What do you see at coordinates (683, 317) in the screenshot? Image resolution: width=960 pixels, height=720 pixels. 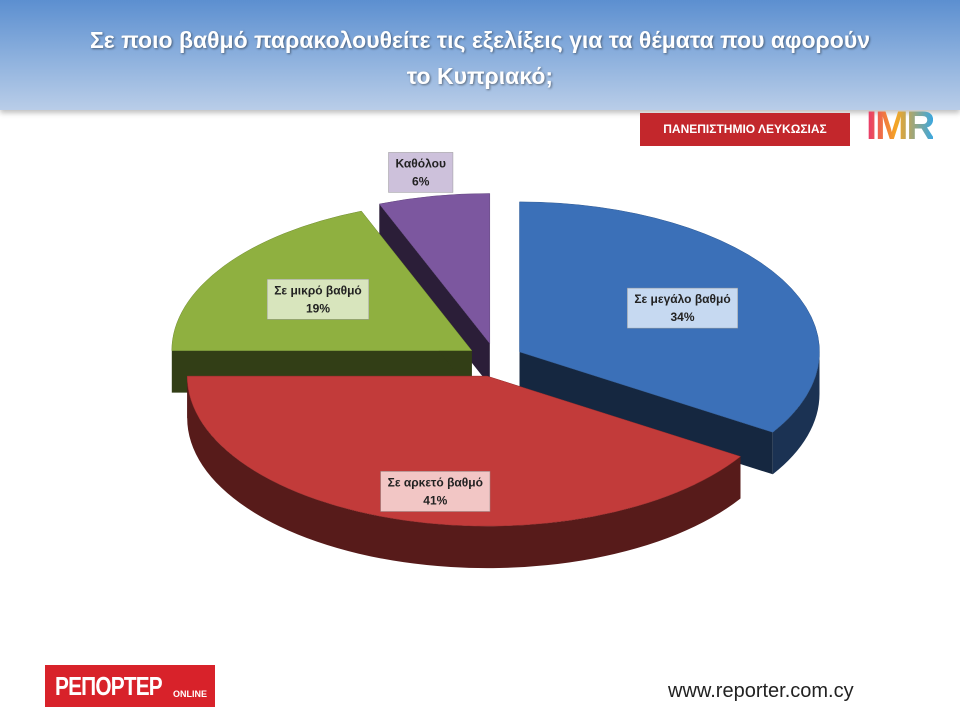 I see `slice-value-label: 34%` at bounding box center [683, 317].